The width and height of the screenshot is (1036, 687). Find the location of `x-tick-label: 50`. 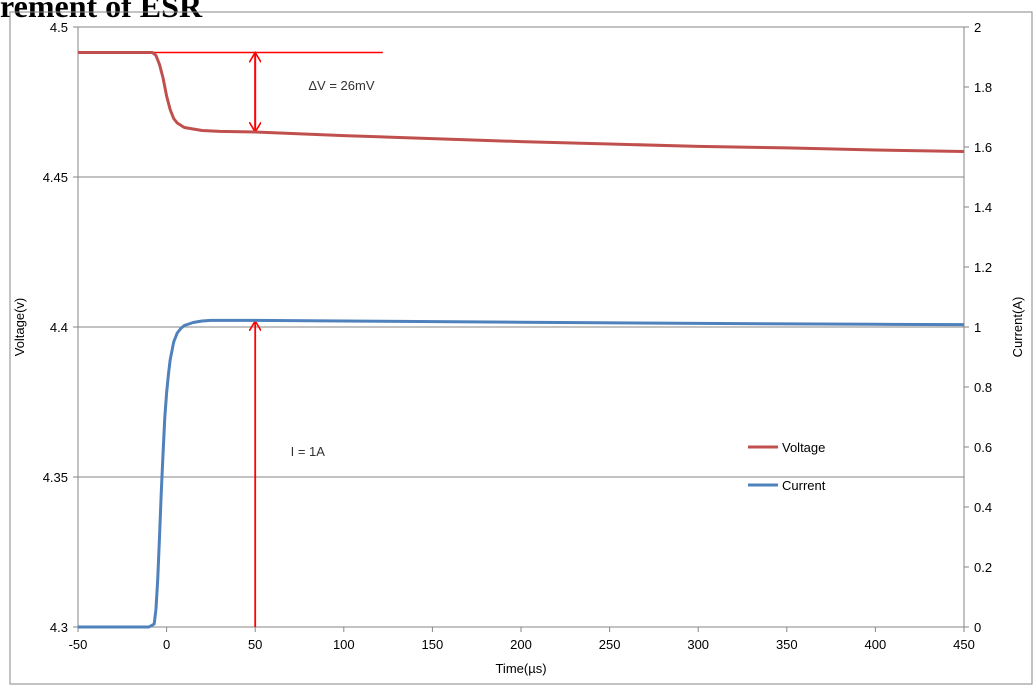

x-tick-label: 50 is located at coordinates (255, 644).